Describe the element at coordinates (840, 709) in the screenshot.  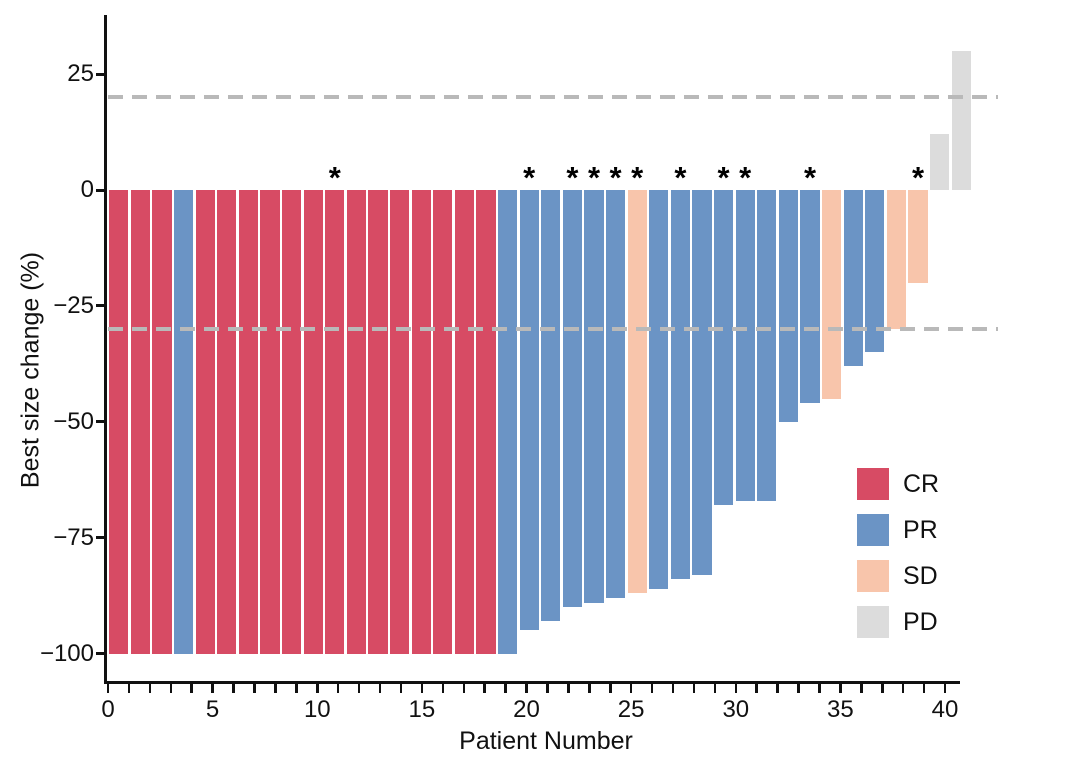
I see `x-tick-label: 35` at that location.